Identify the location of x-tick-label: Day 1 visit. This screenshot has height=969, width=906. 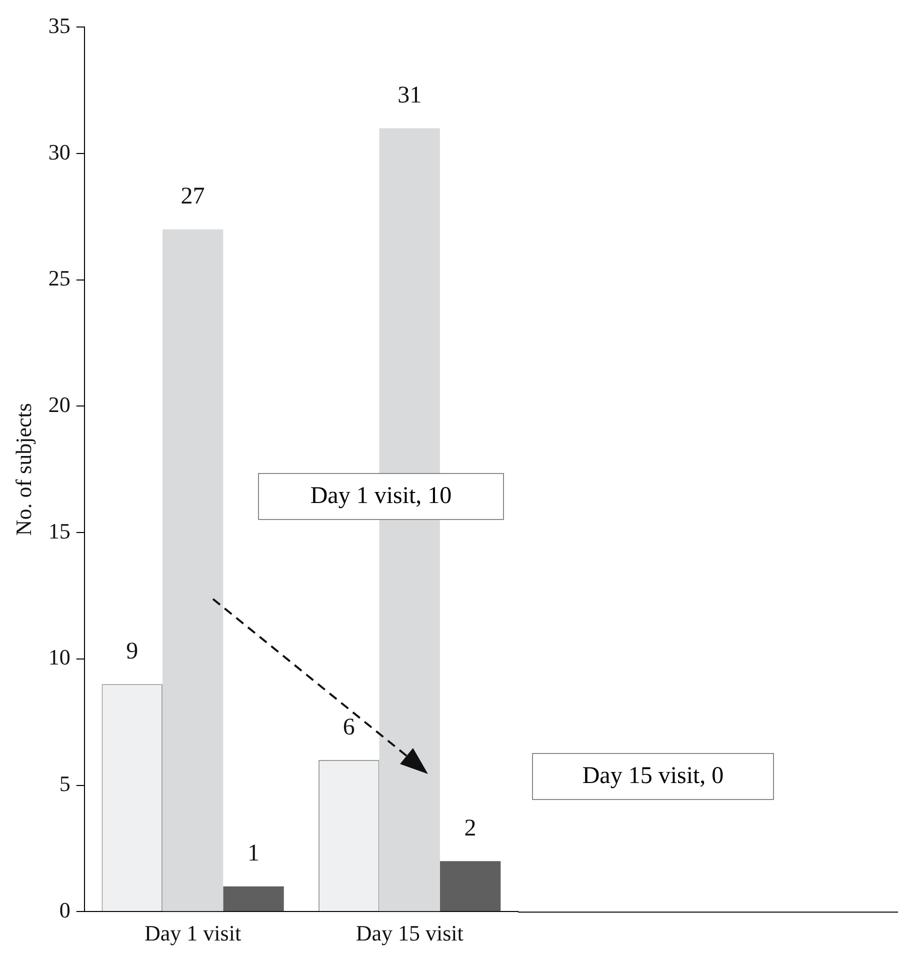
(193, 933).